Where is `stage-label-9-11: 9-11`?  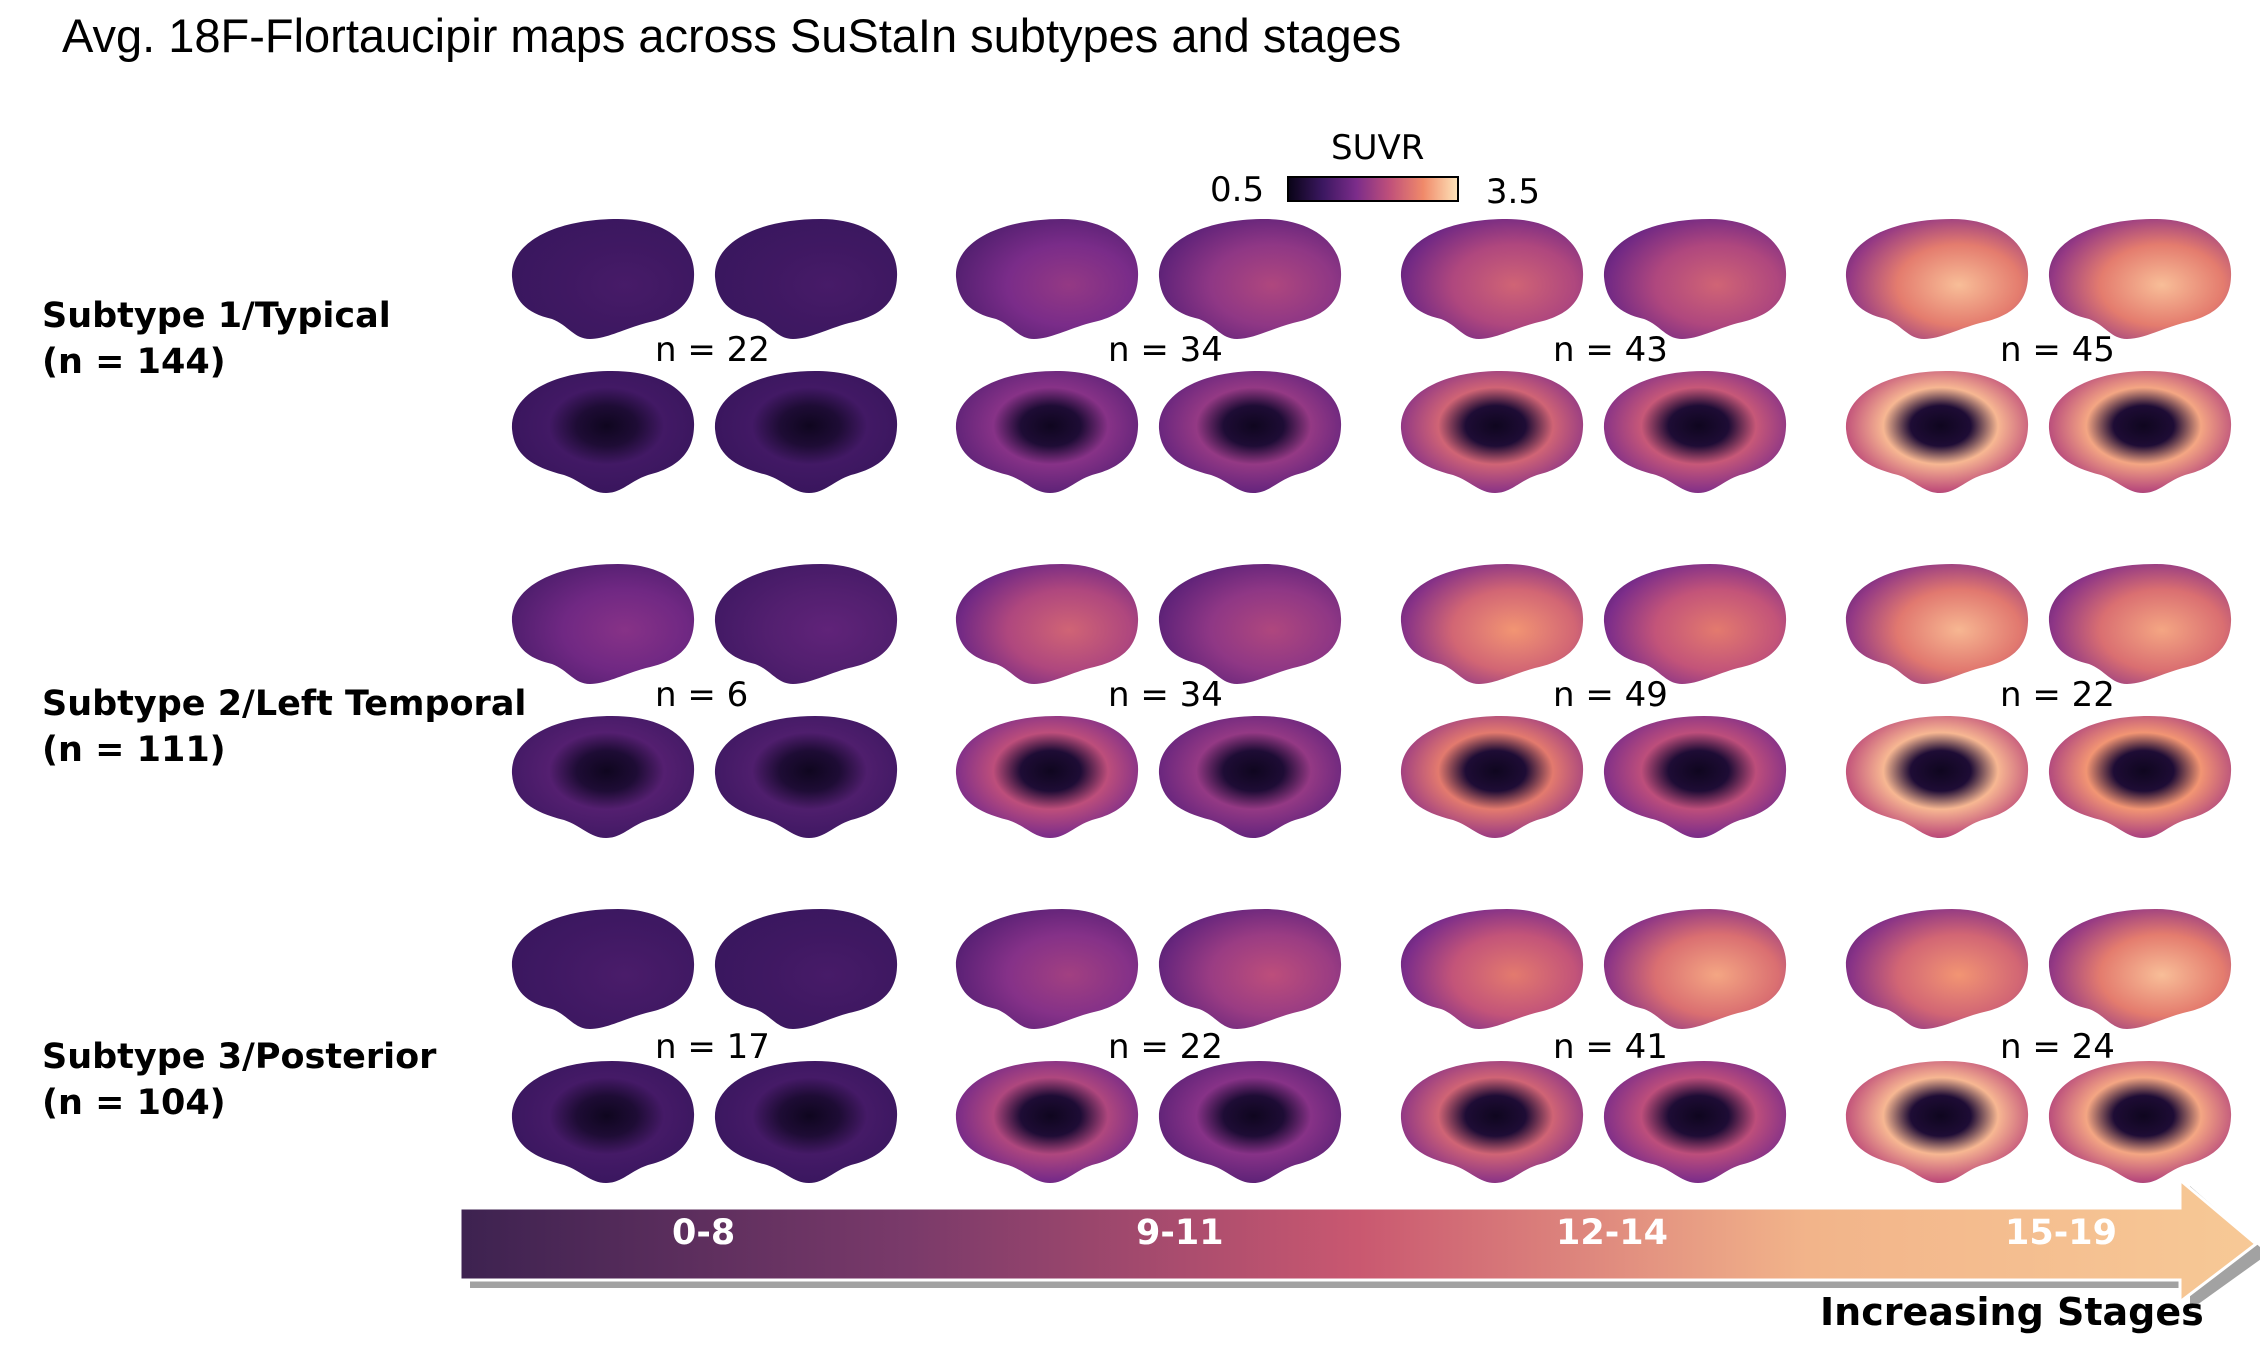
stage-label-9-11: 9-11 is located at coordinates (1180, 1233).